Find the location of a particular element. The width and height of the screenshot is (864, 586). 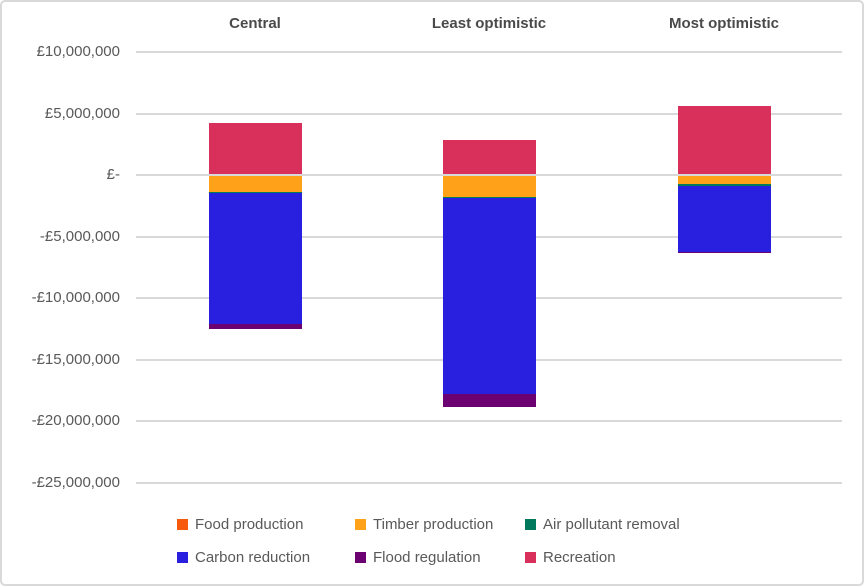

y-axis-tick-label: £- is located at coordinates (113, 174).